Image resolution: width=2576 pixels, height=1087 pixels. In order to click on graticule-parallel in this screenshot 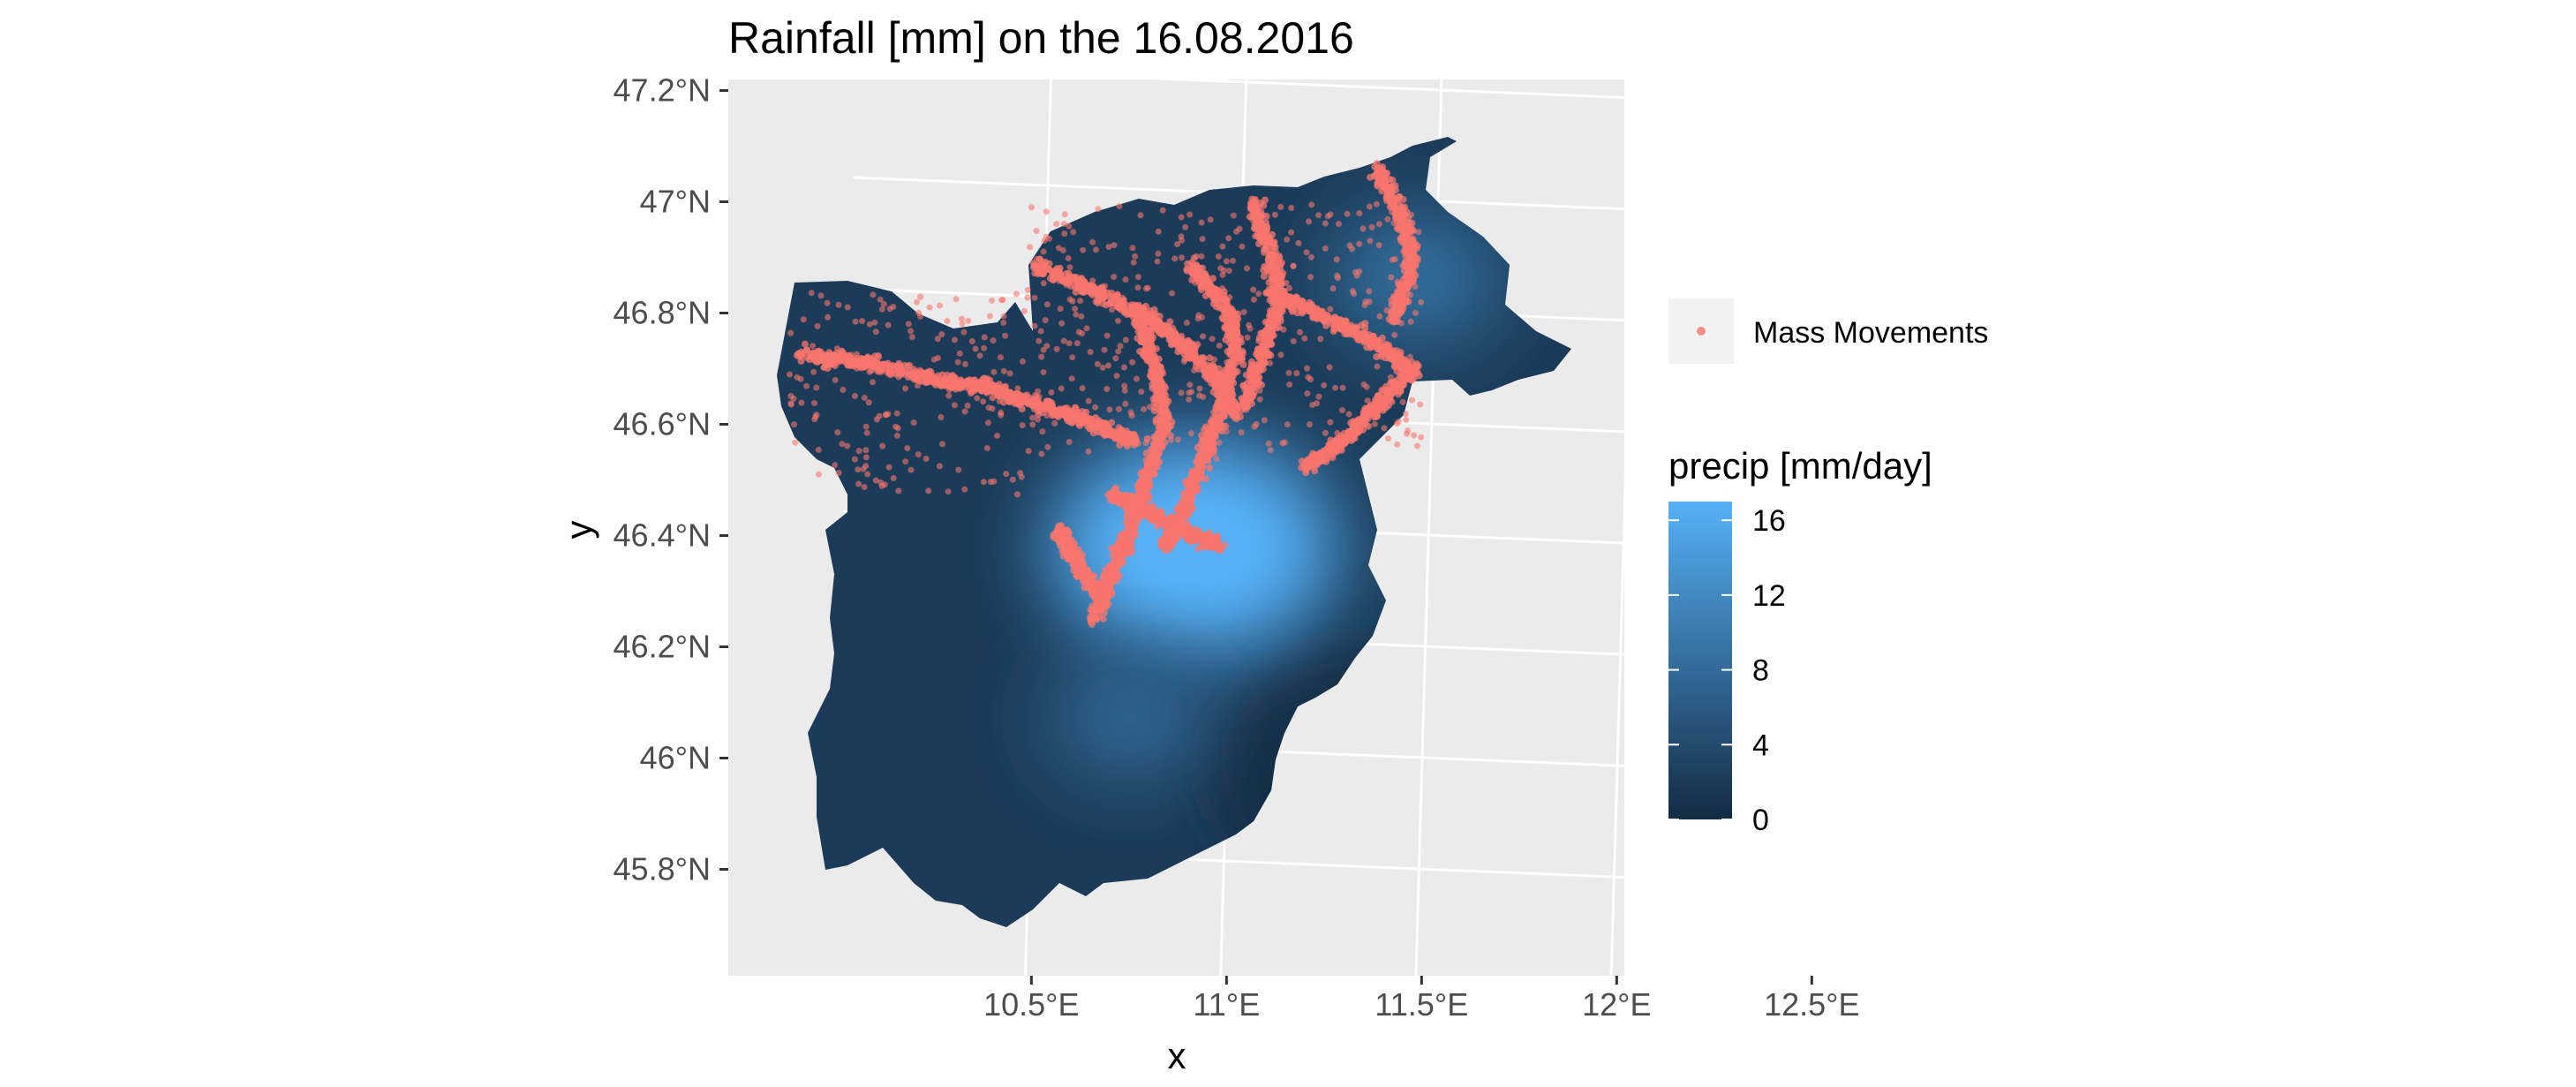, I will do `click(1387, 89)`.